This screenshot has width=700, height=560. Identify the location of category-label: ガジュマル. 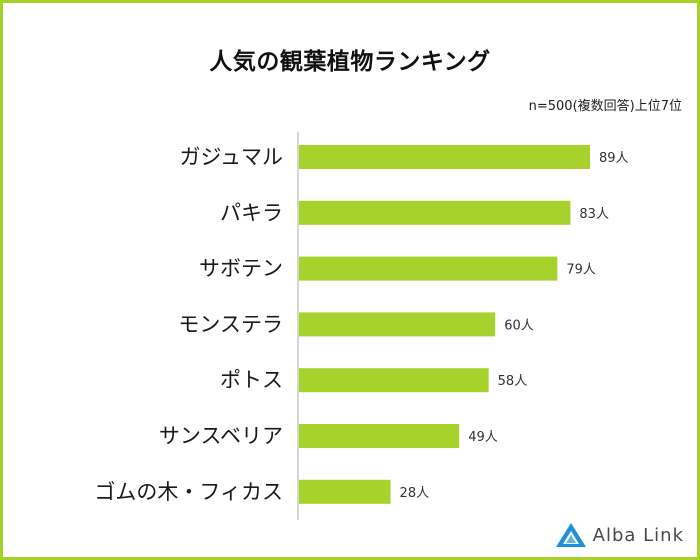
(231, 157).